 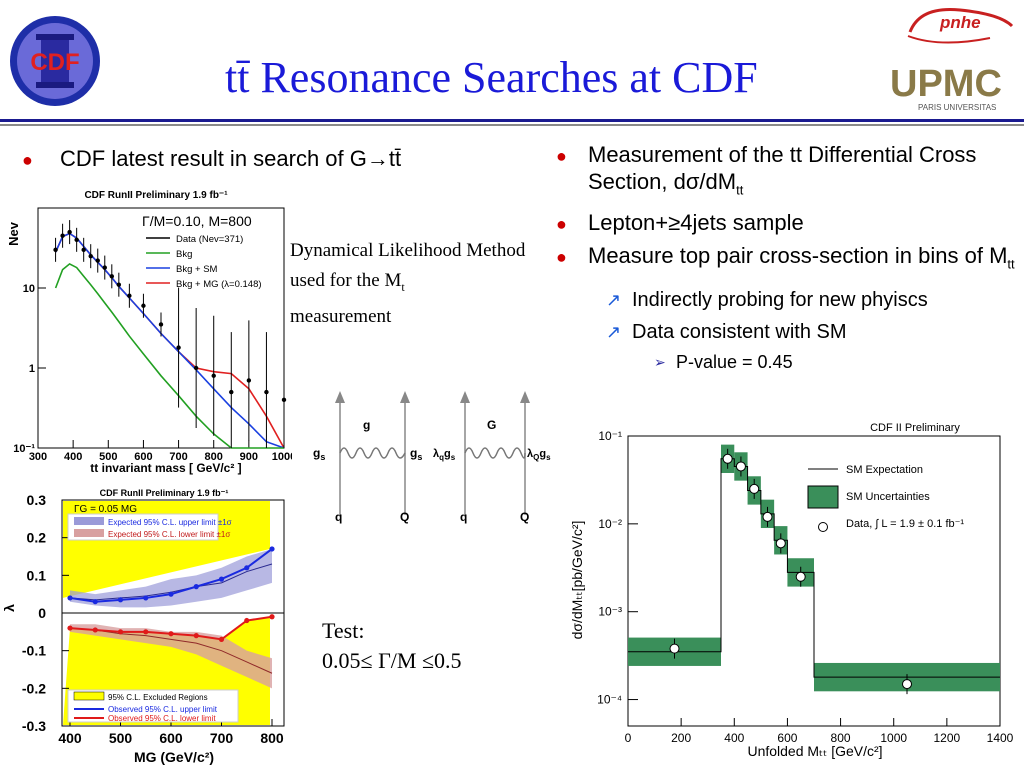 What do you see at coordinates (739, 331) in the screenshot?
I see `right-subbullet-2-text: Data consistent with SM` at bounding box center [739, 331].